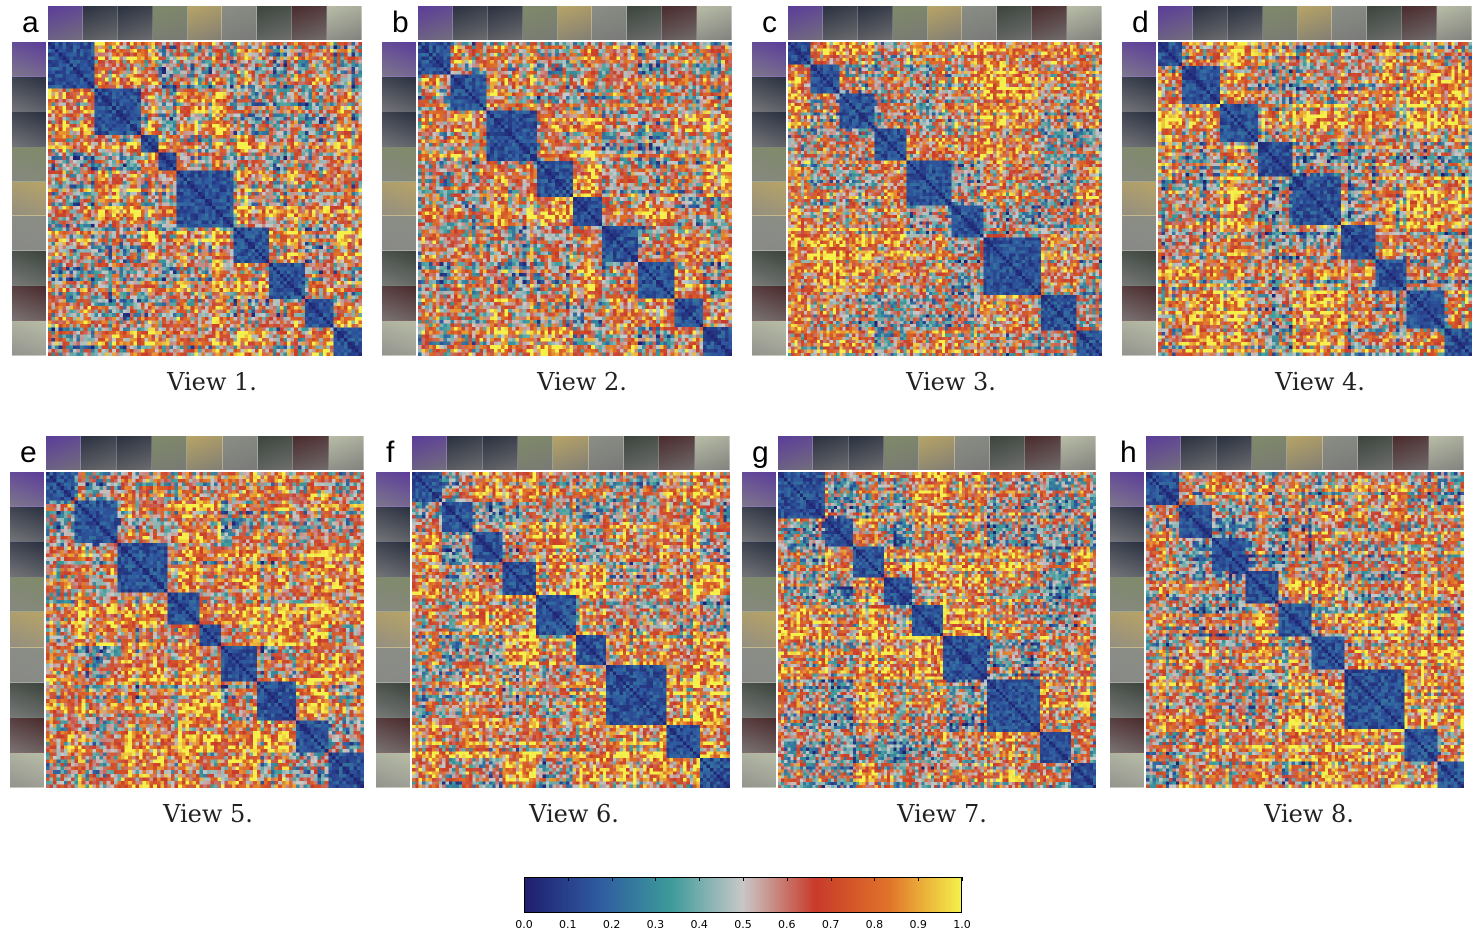  I want to click on colorbar-tick-label: 0.1, so click(568, 924).